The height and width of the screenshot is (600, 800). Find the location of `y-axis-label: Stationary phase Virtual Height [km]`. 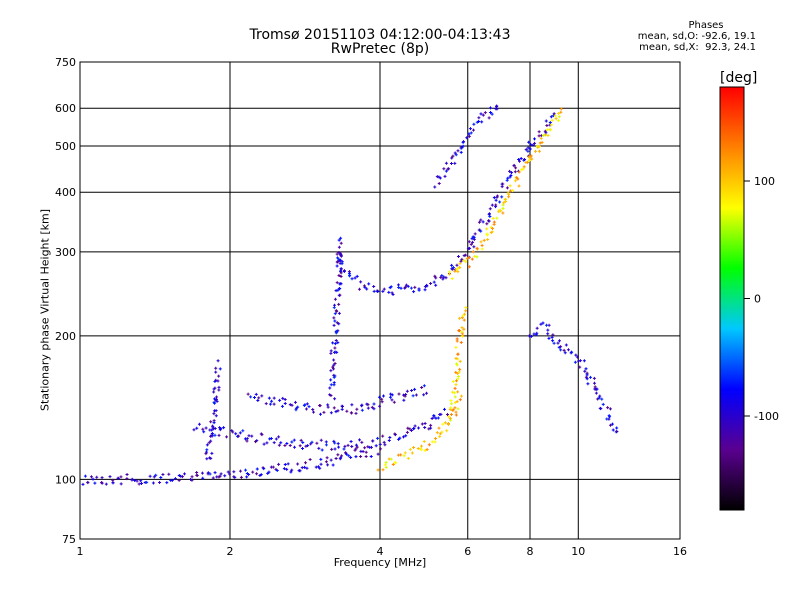

y-axis-label: Stationary phase Virtual Height [km] is located at coordinates (45, 310).